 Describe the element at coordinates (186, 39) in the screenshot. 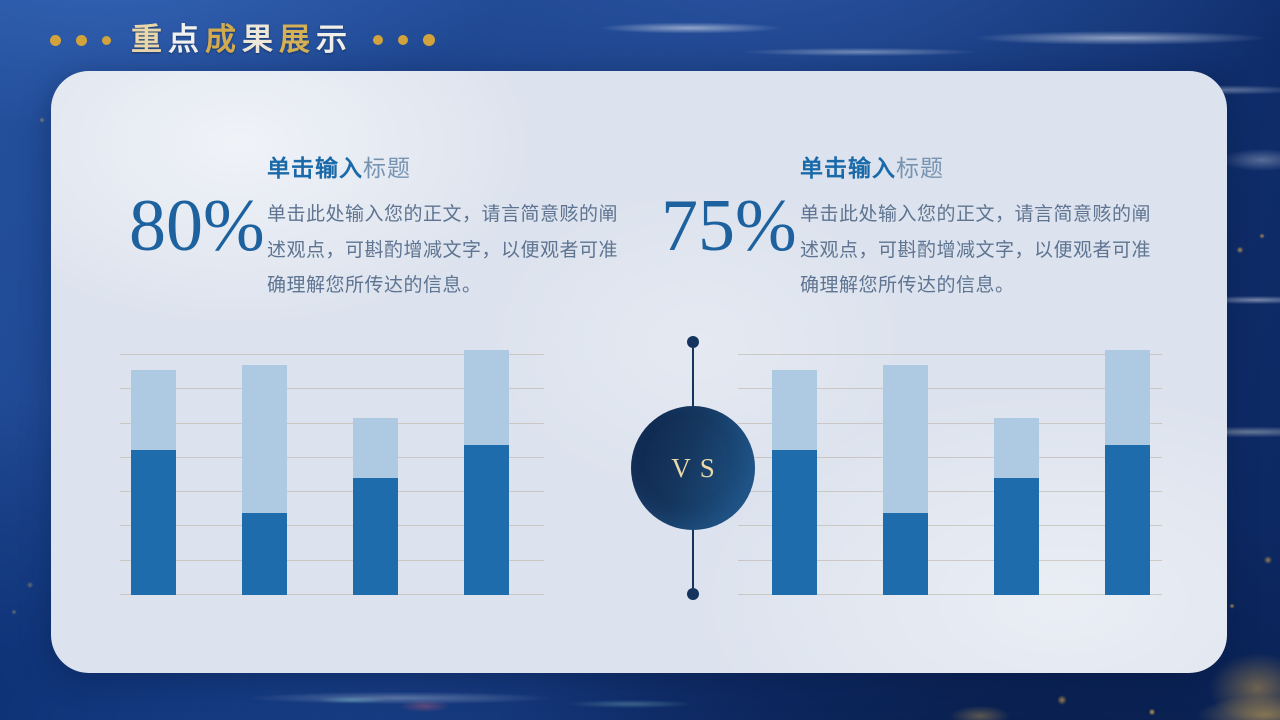

I see `title-char: 点` at that location.